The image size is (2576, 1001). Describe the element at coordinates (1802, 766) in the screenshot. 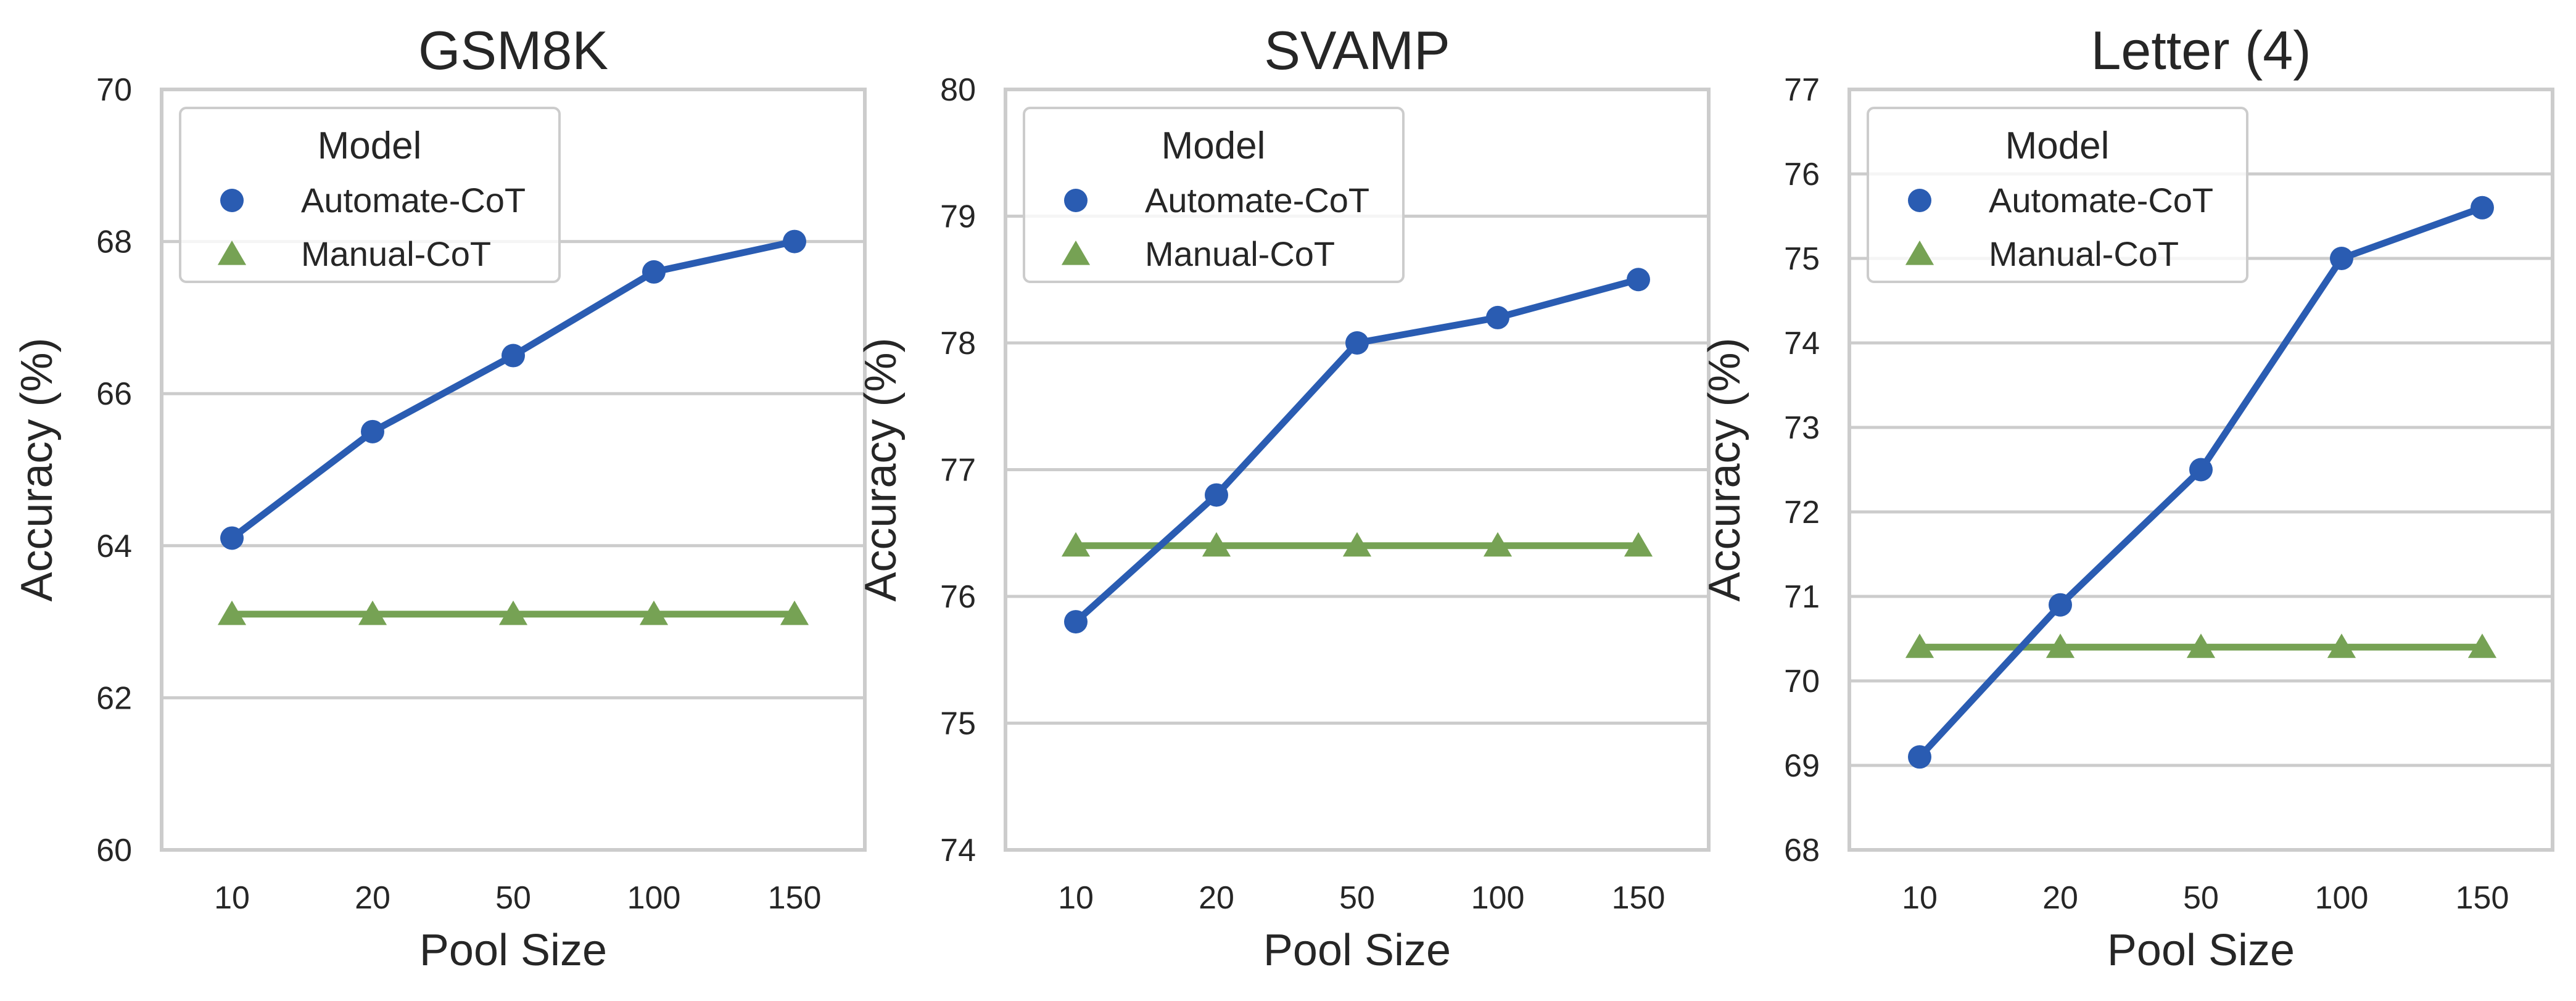

I see `y-tick-label: 69` at that location.